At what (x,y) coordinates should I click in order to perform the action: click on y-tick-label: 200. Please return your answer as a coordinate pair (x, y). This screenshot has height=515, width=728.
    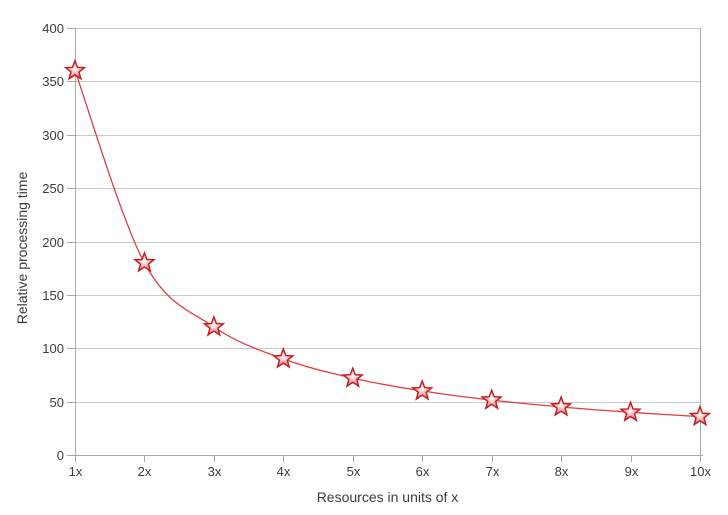
    Looking at the image, I should click on (53, 242).